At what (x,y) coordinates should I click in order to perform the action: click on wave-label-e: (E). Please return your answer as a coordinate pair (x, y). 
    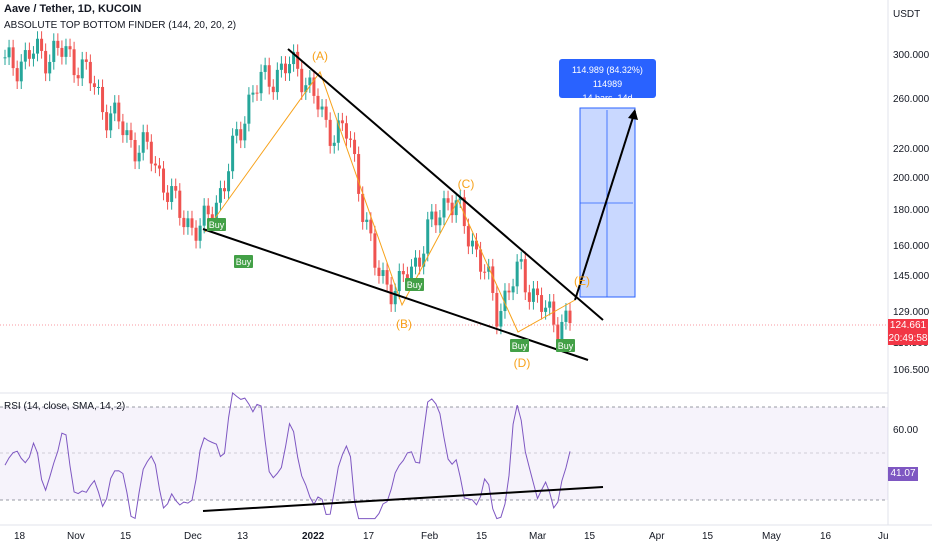
    Looking at the image, I should click on (582, 281).